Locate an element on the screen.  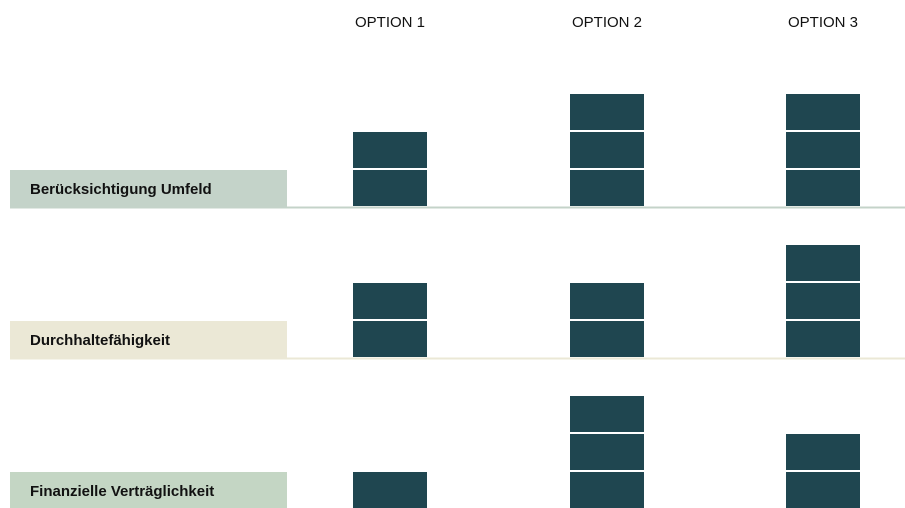
criterion-label: Durchhaltefähigkeit is located at coordinates (100, 340).